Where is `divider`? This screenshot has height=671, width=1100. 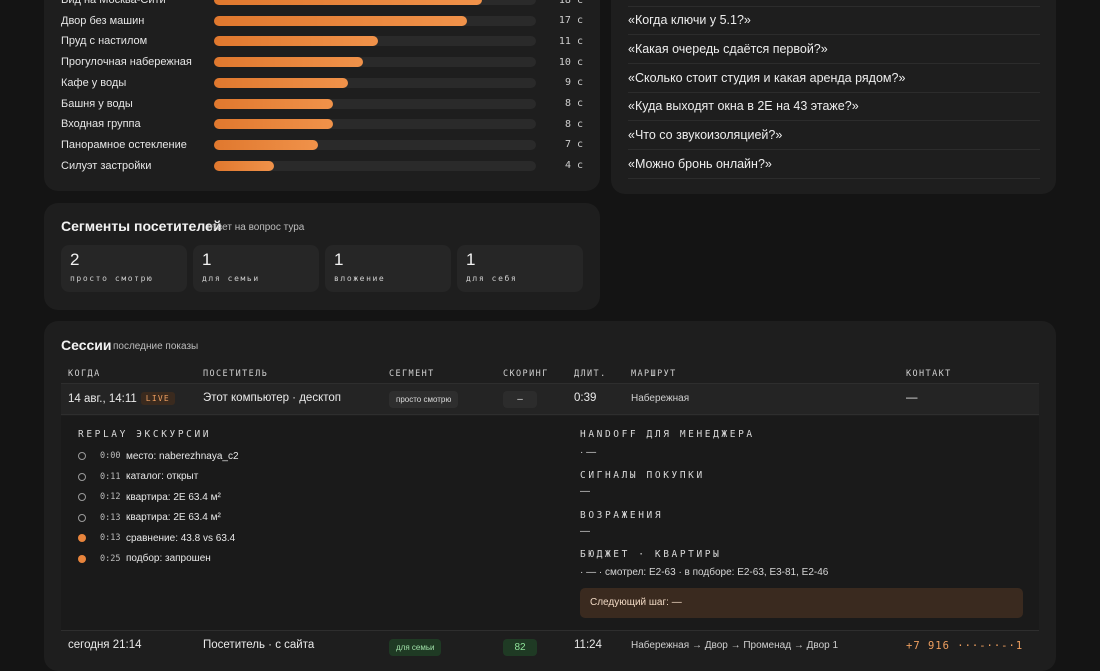
divider is located at coordinates (834, 6).